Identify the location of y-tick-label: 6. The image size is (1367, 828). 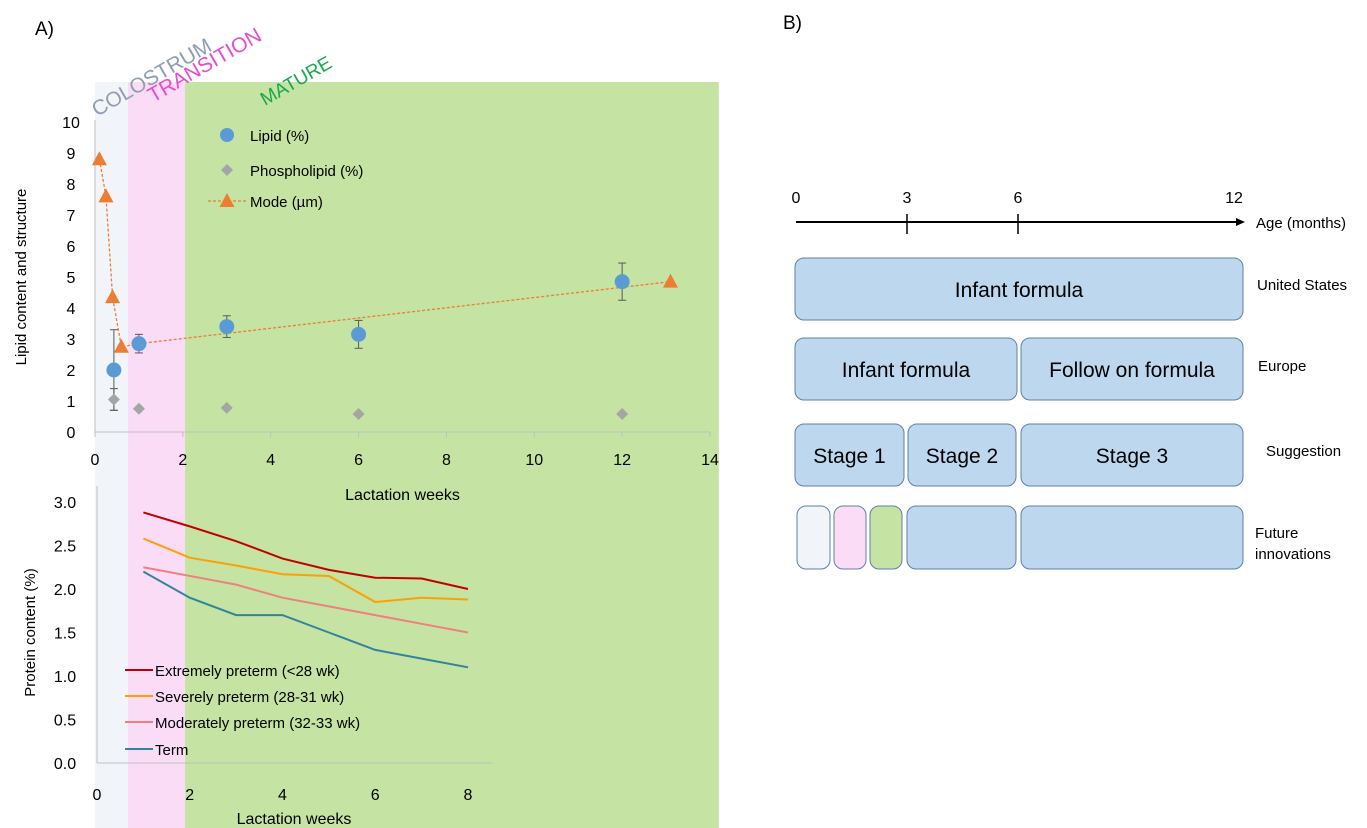
(71, 247).